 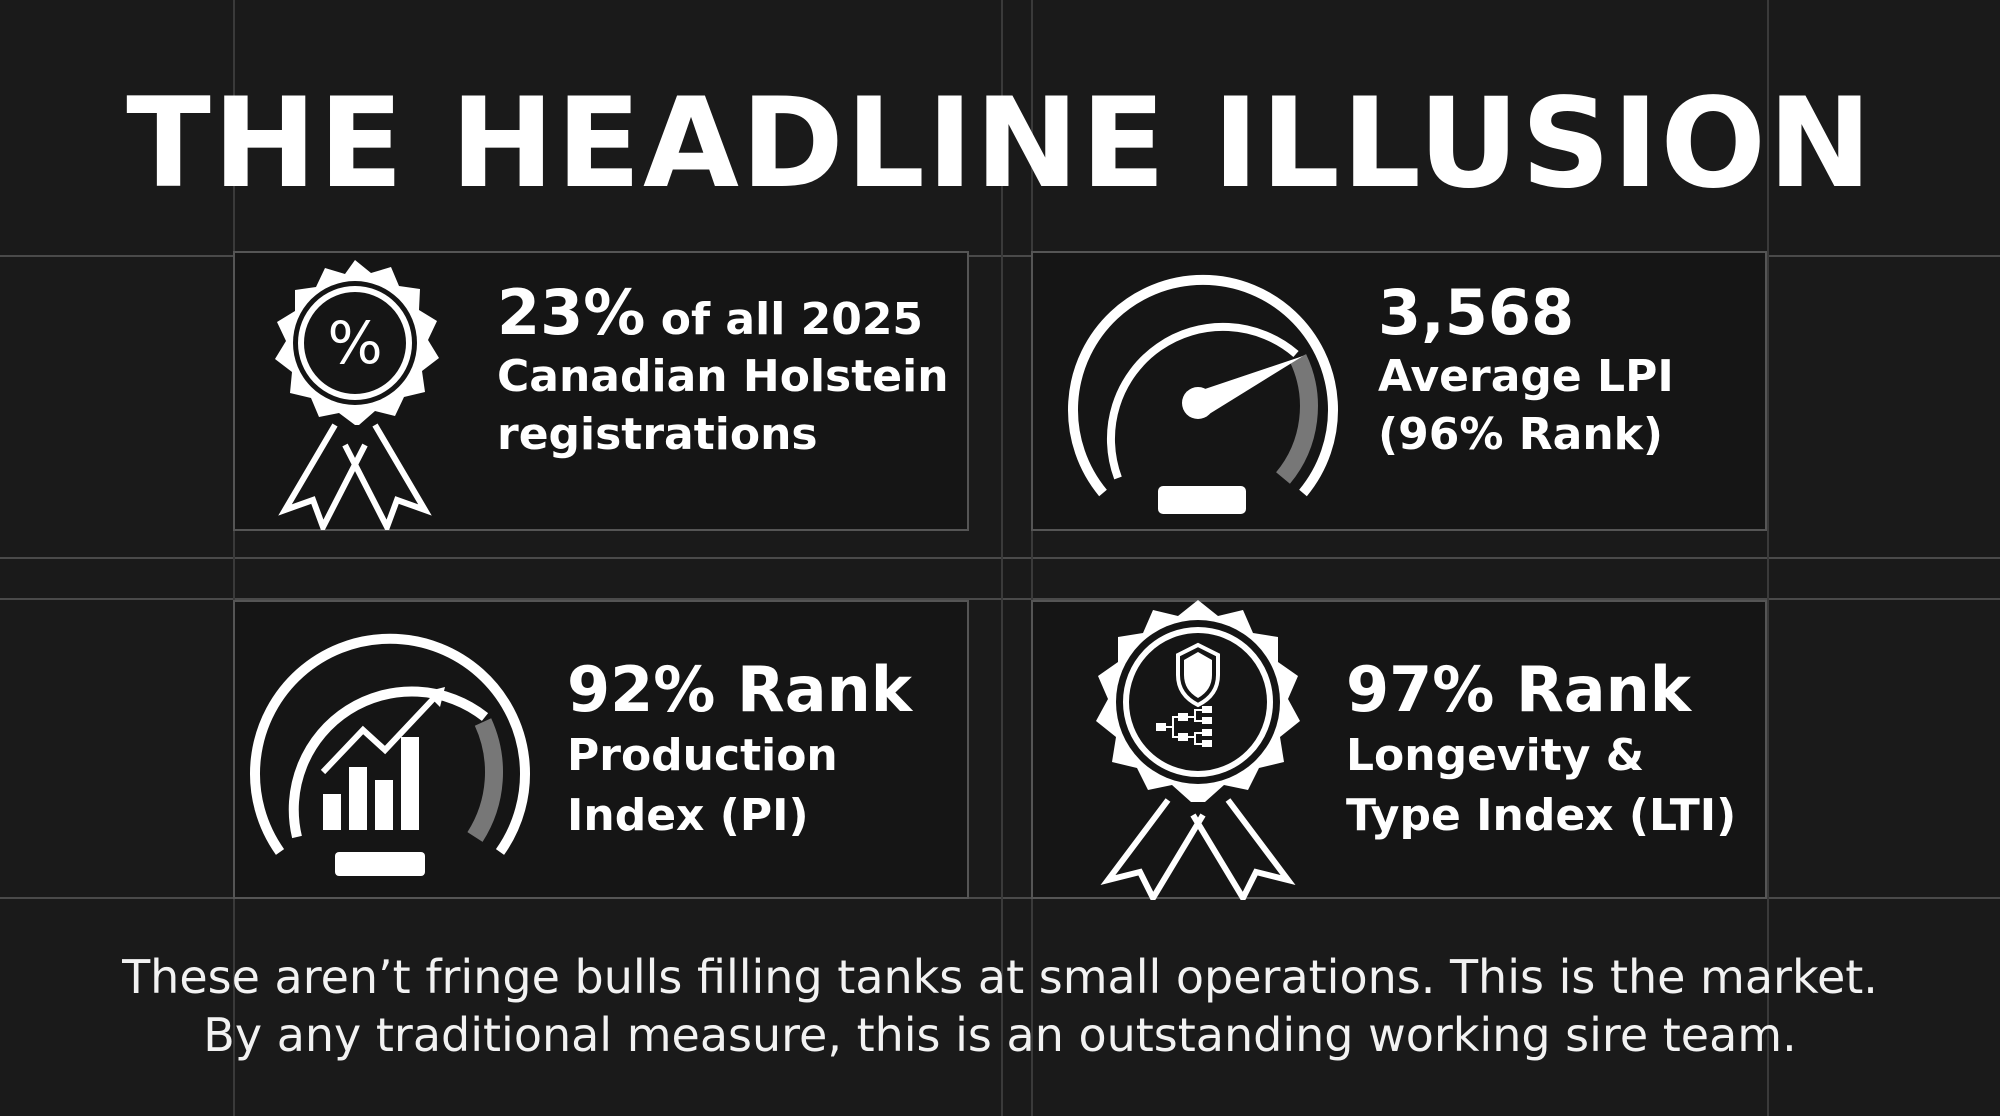 I want to click on stat-headline: 92% Rank, so click(x=739, y=689).